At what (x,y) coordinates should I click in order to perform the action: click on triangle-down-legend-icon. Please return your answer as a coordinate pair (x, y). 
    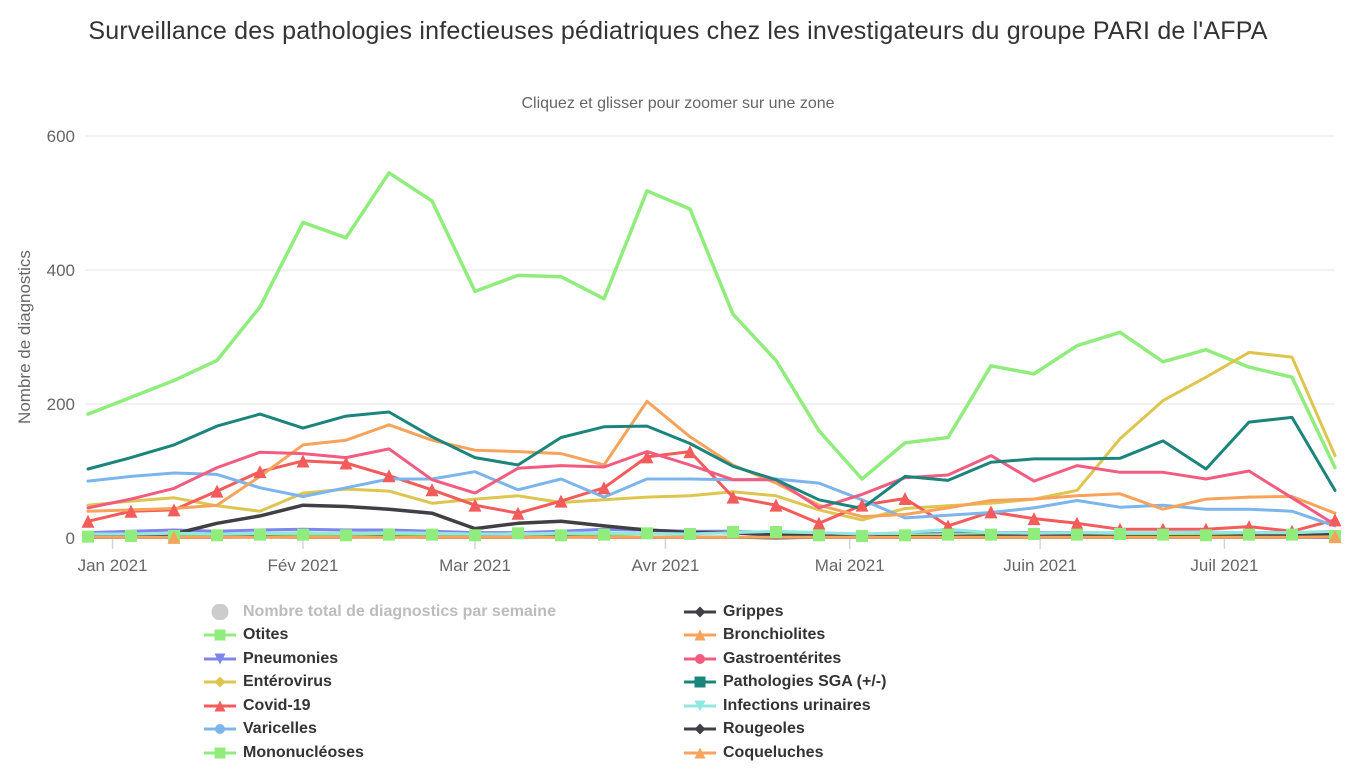
    Looking at the image, I should click on (700, 706).